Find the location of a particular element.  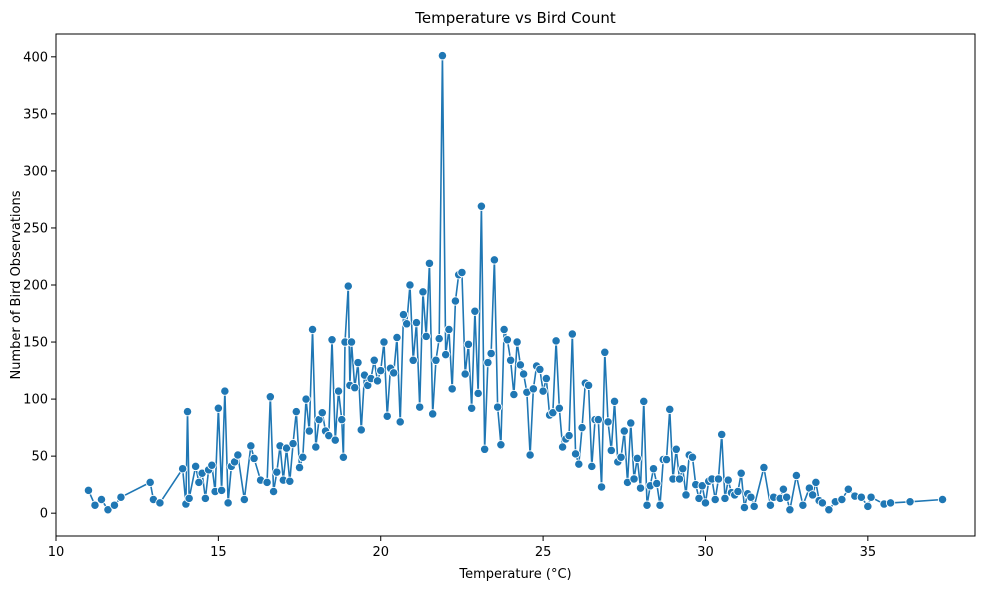

x-axis-title: Temperature (°C) is located at coordinates (514, 574).